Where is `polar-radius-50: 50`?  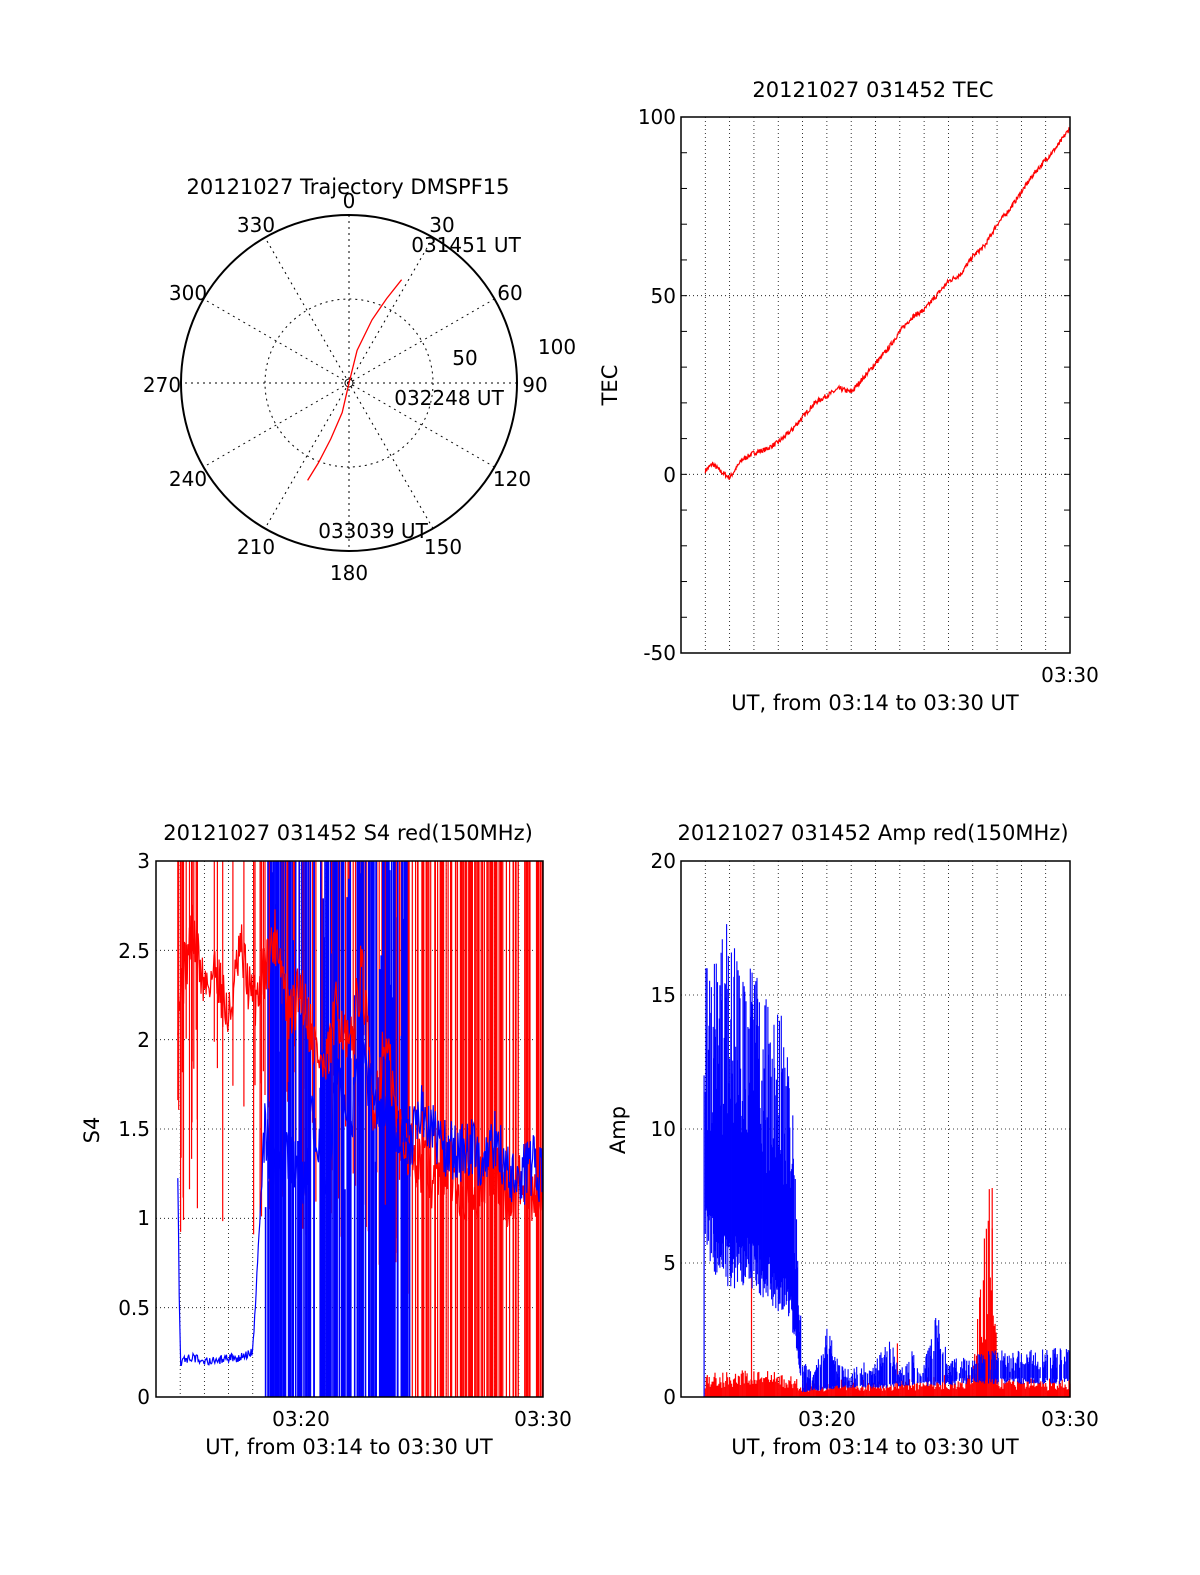 polar-radius-50: 50 is located at coordinates (464, 358).